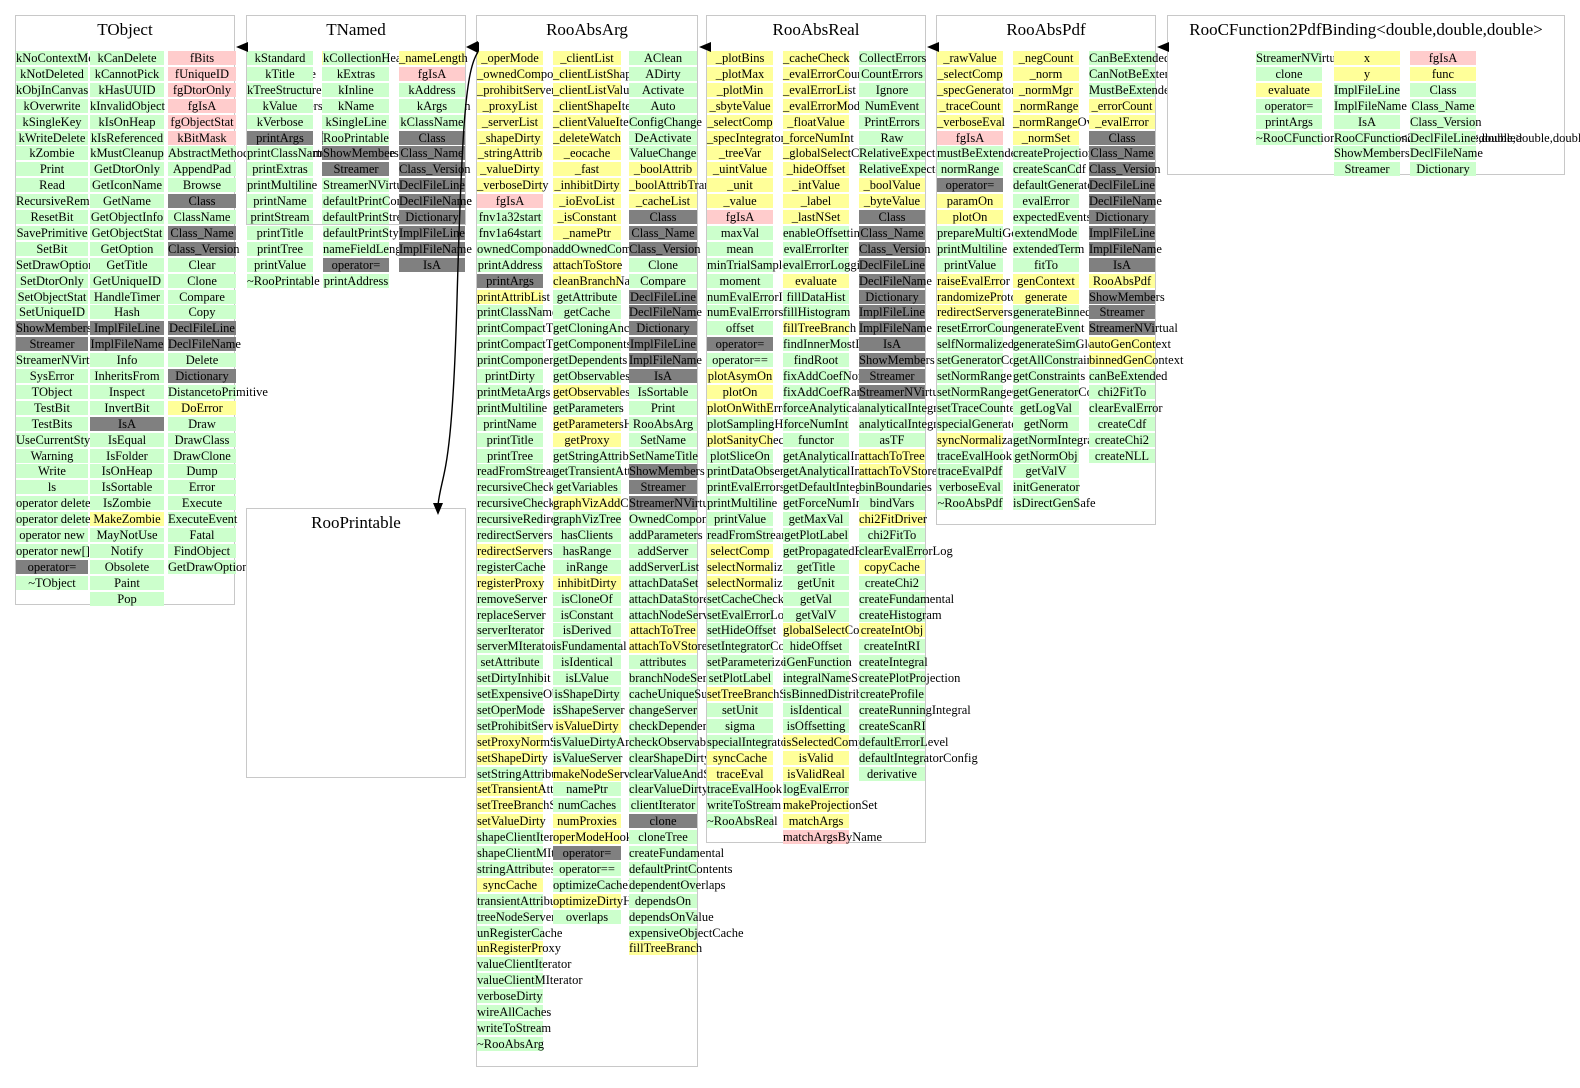 Image resolution: width=1580 pixels, height=1088 pixels. Describe the element at coordinates (127, 105) in the screenshot. I see `member-cell: kInvalidObject` at that location.